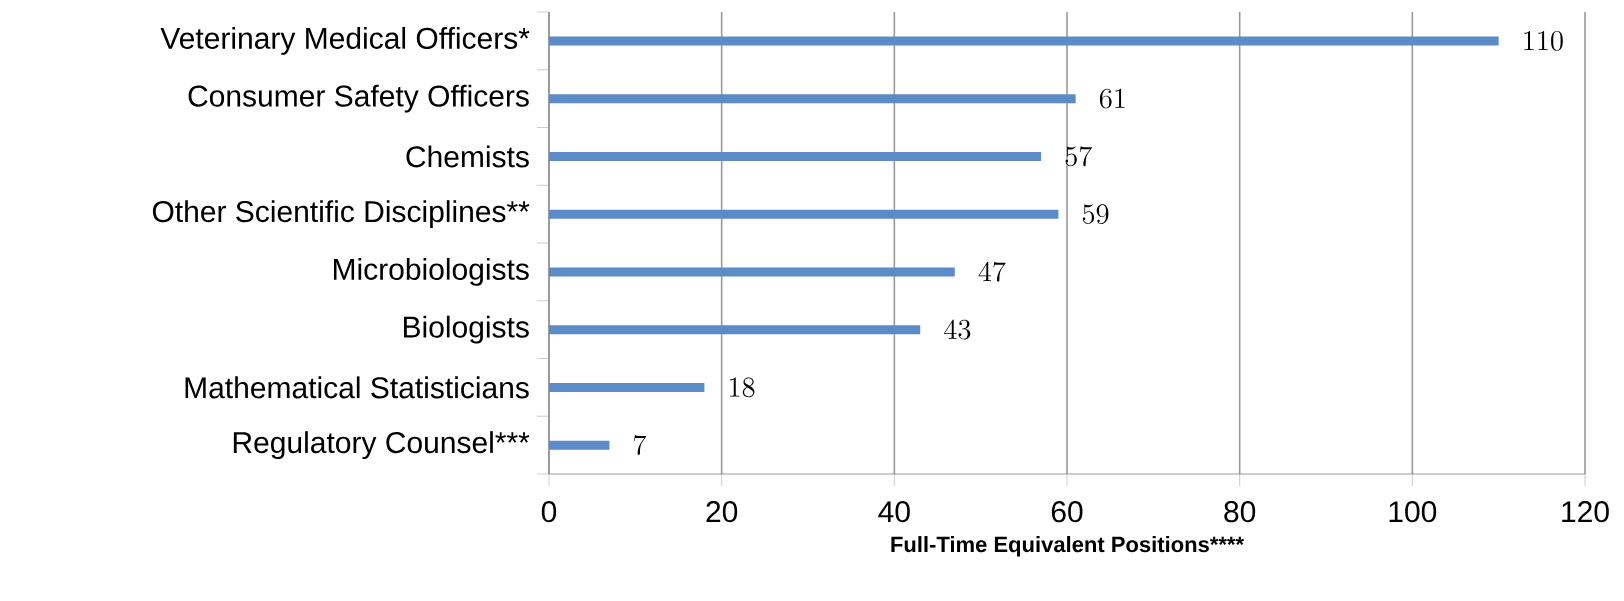 The width and height of the screenshot is (1624, 601). What do you see at coordinates (1068, 546) in the screenshot?
I see `x-axis-title: Full-Time Equivalent Positions****` at bounding box center [1068, 546].